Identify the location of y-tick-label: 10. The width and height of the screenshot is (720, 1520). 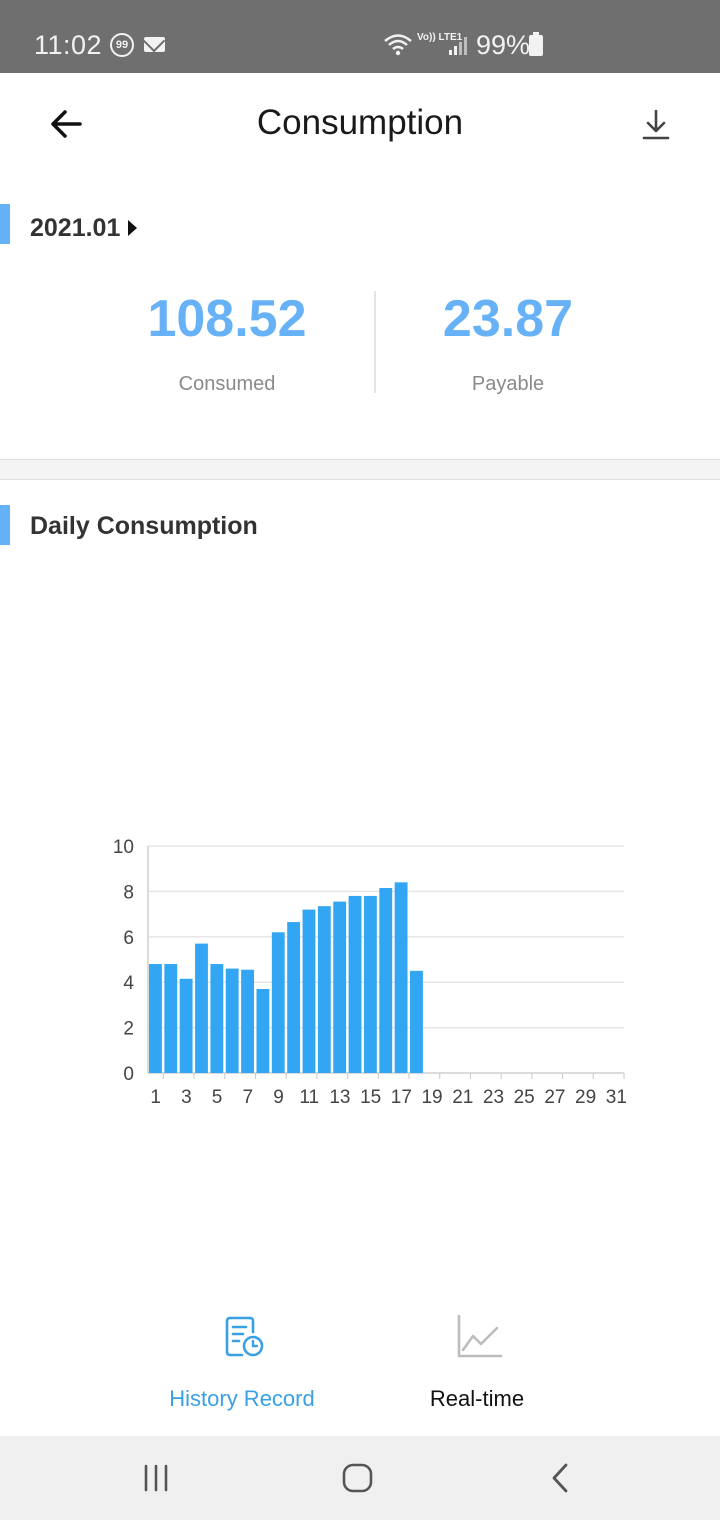
(123, 847).